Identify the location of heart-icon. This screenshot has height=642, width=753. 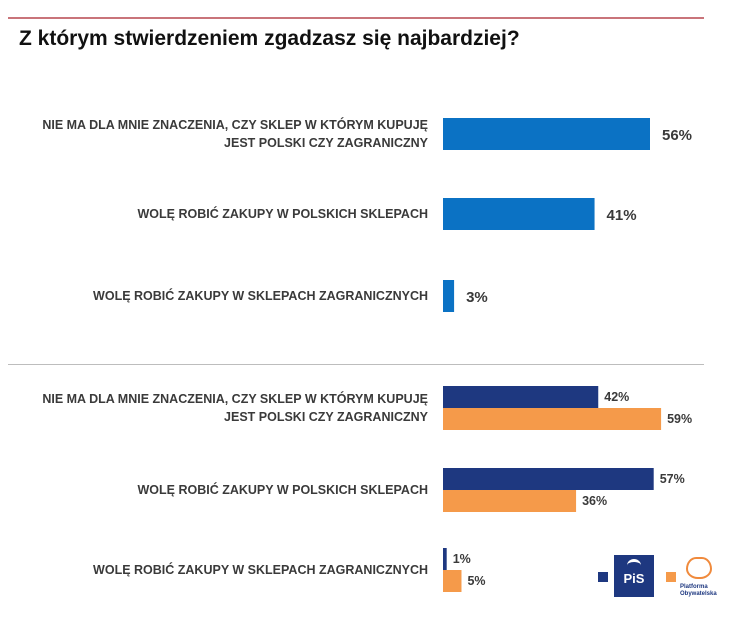
(699, 568).